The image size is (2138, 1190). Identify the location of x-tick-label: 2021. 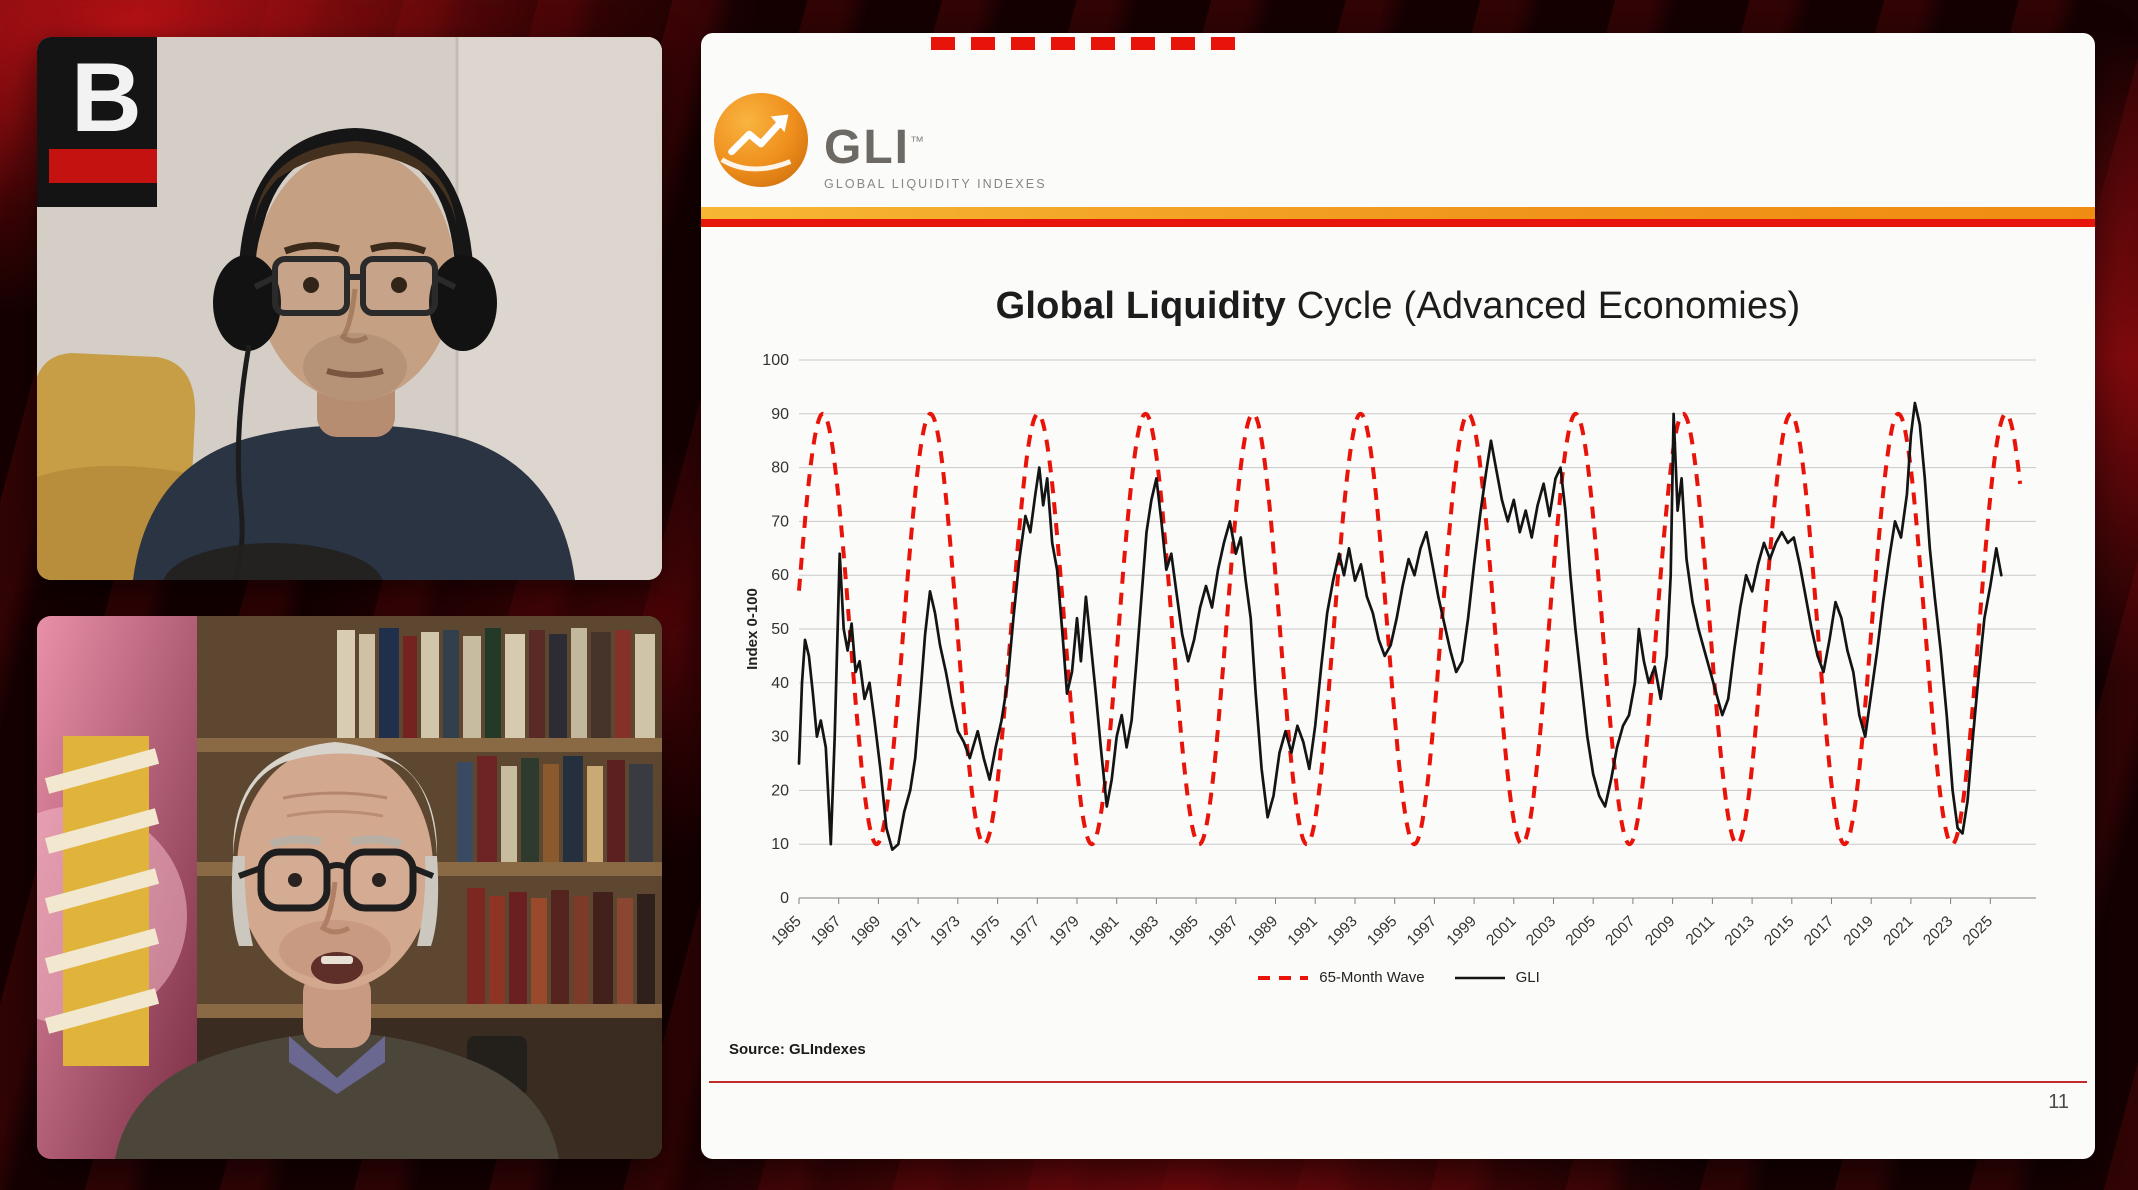
(1898, 931).